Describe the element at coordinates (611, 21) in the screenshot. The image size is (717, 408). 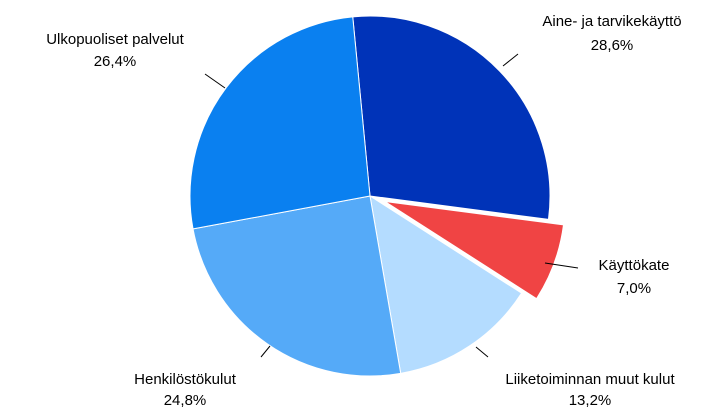
I see `slice-label: Aine- ja tarvikekäyttö` at that location.